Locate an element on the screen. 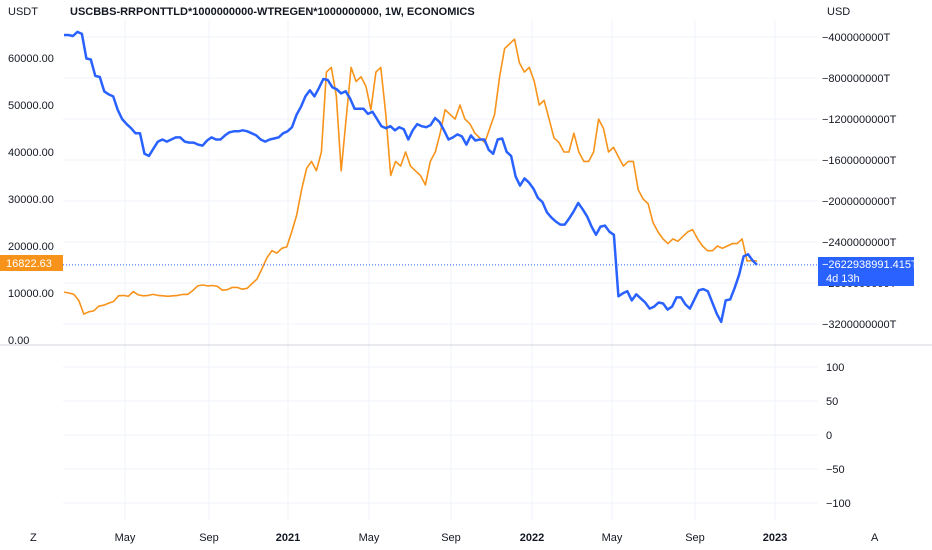  osc-y-tick-label: 100 is located at coordinates (835, 368).